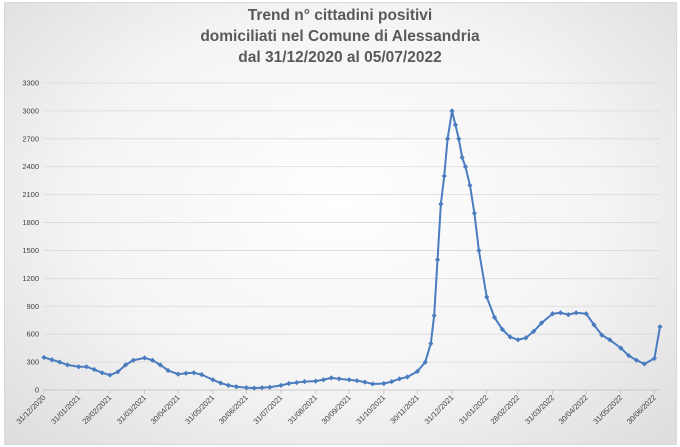  I want to click on x-tick-label: 30/11/2021, so click(404, 409).